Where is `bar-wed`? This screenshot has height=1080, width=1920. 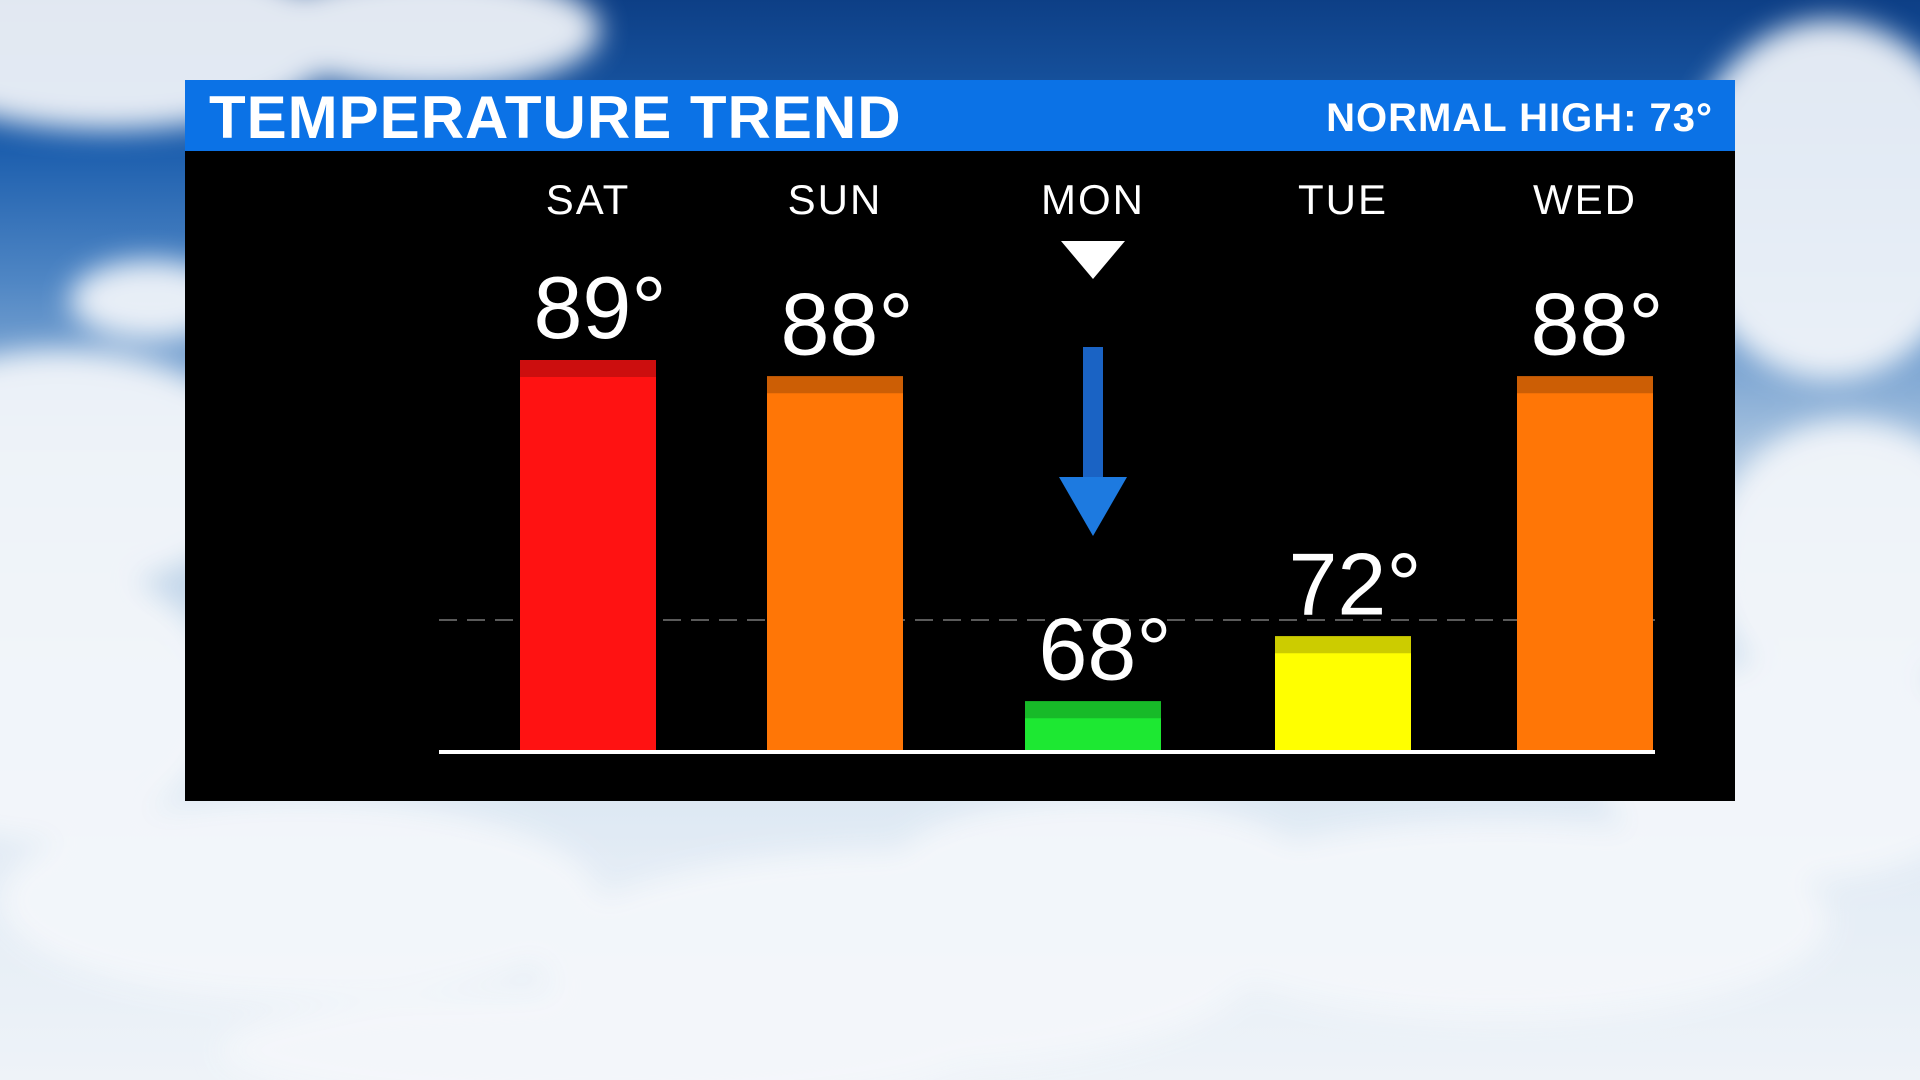 bar-wed is located at coordinates (1585, 563).